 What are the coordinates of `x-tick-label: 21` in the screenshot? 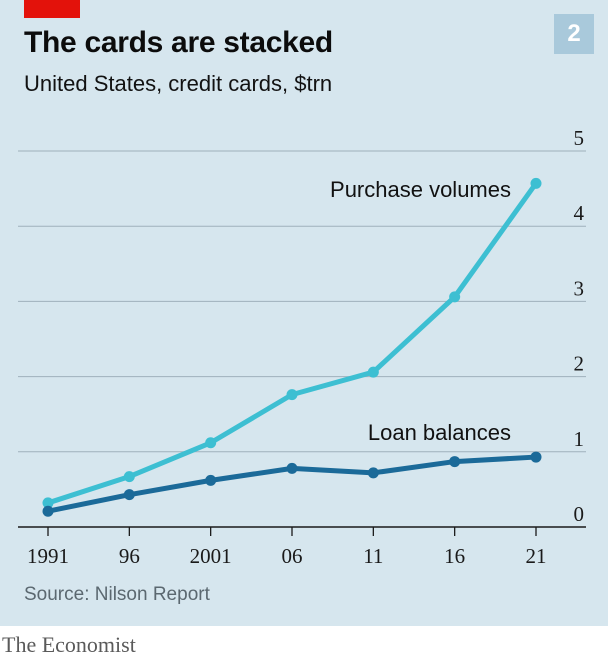 It's located at (536, 556).